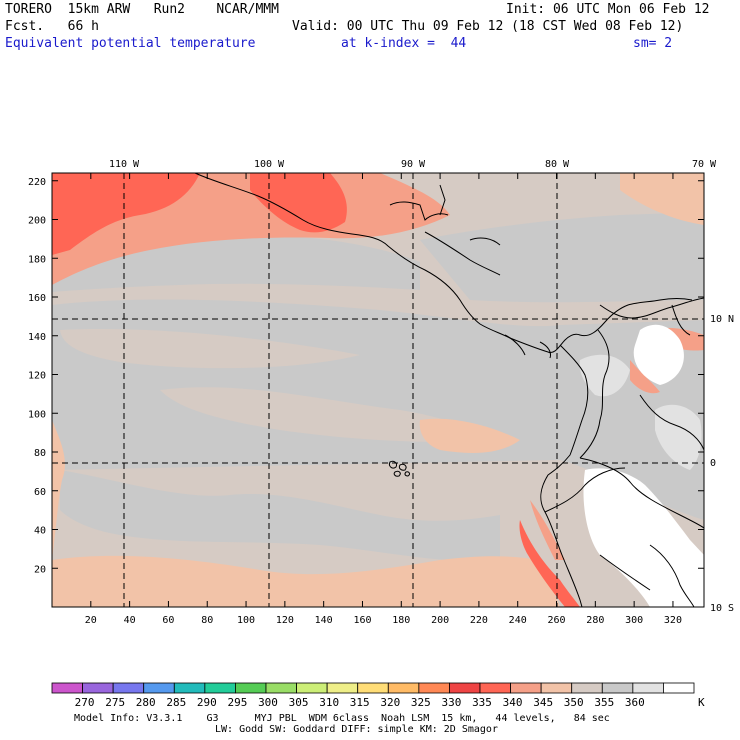  I want to click on colorbar-label: 355, so click(604, 702).